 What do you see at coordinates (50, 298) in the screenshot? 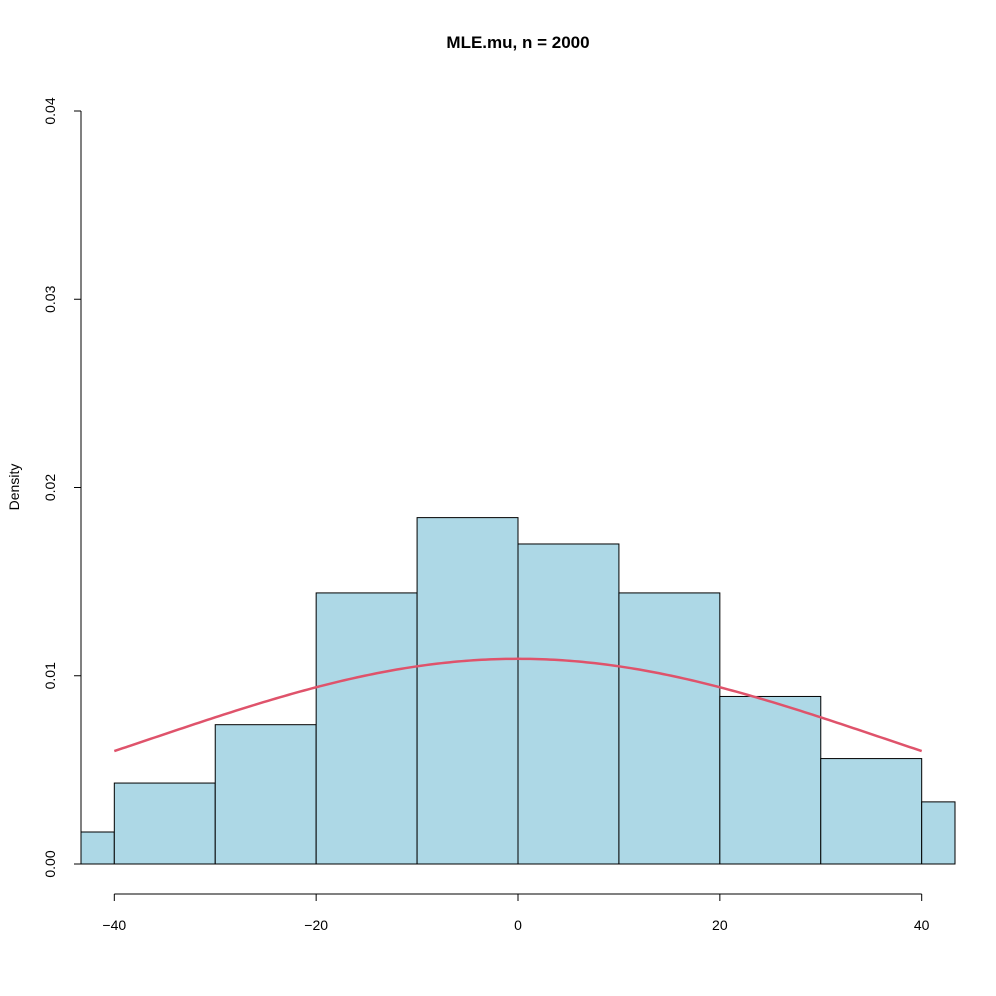
I see `y-tick-label: 0.03` at bounding box center [50, 298].